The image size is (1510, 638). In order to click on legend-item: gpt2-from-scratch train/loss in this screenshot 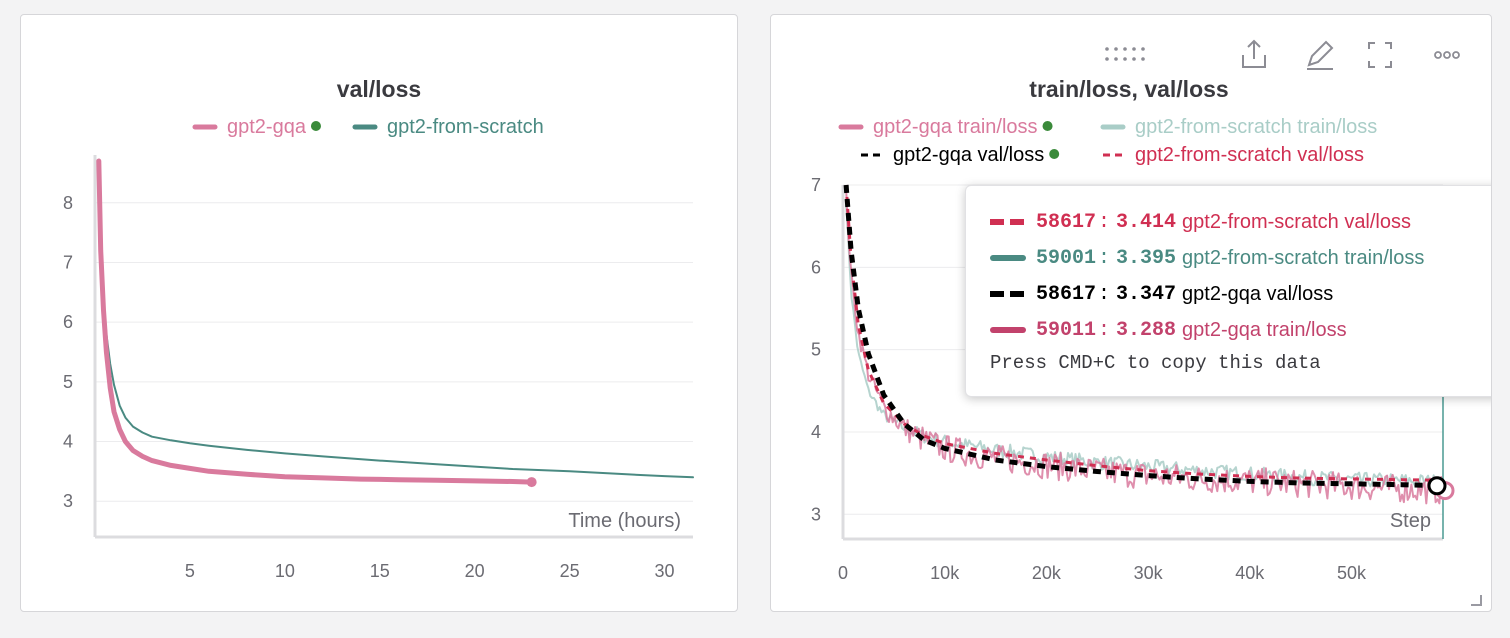, I will do `click(1238, 127)`.